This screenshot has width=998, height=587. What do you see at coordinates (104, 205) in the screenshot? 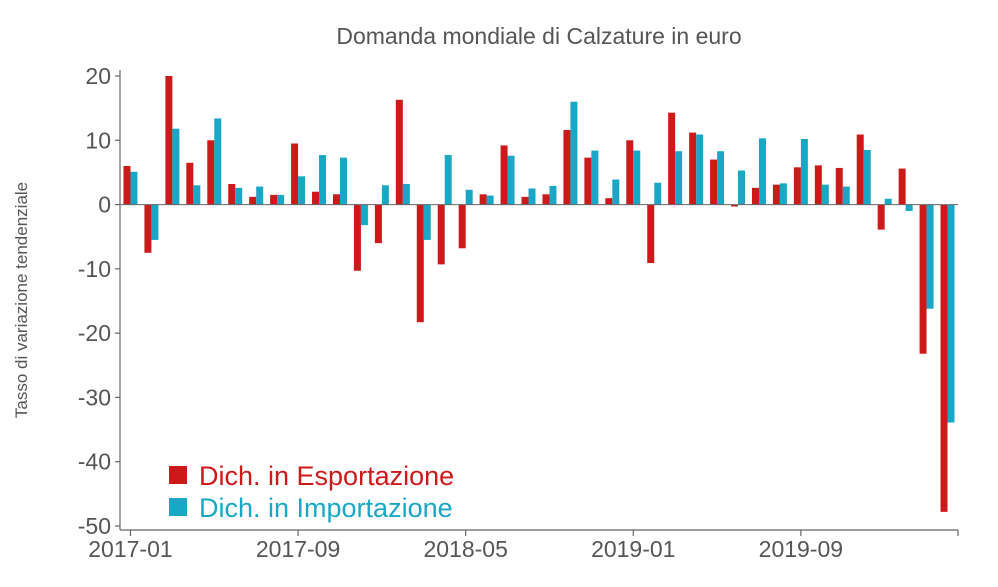
I see `y-tick-label: 0` at bounding box center [104, 205].